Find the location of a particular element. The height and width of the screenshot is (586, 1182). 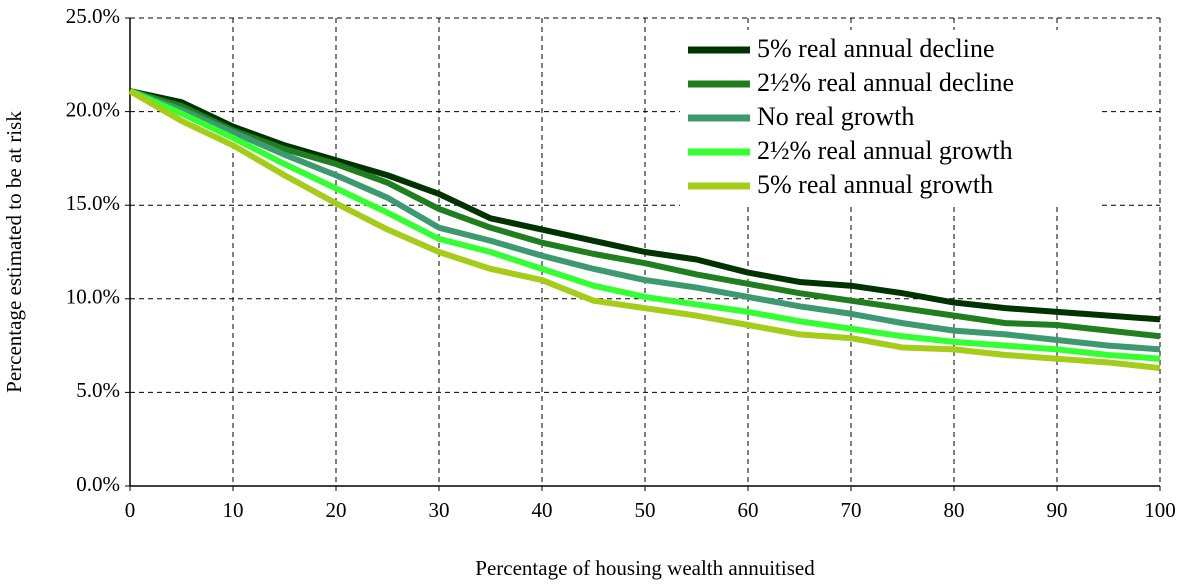

x-tick-label: 50 is located at coordinates (645, 510).